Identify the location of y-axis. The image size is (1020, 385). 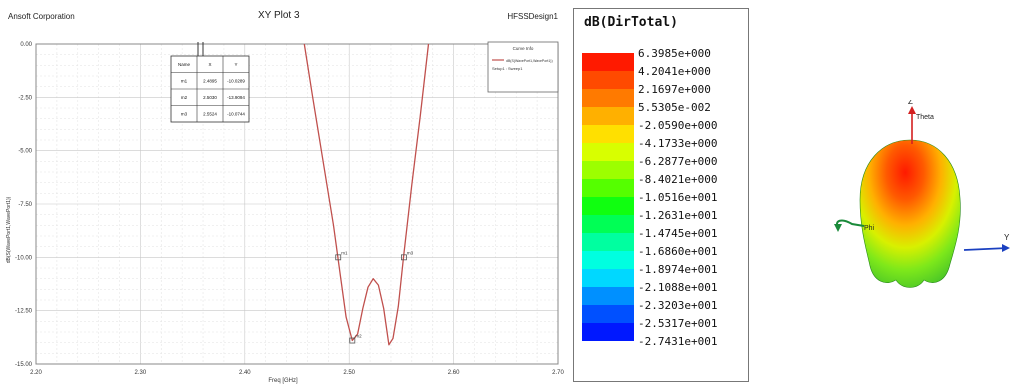
(986, 249).